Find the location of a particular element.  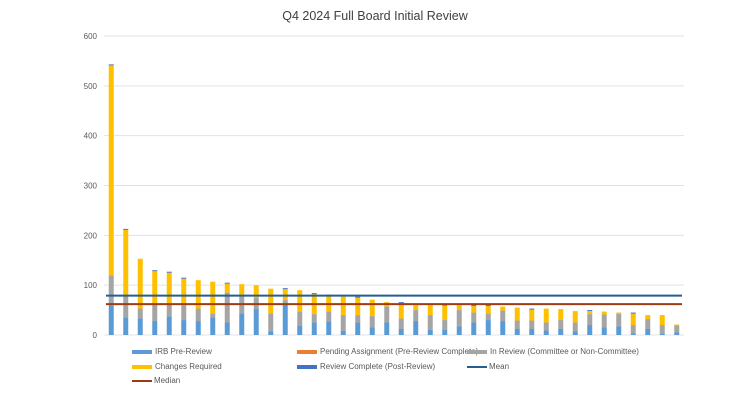

legend-item-changes-required: Changes Required is located at coordinates (177, 366).